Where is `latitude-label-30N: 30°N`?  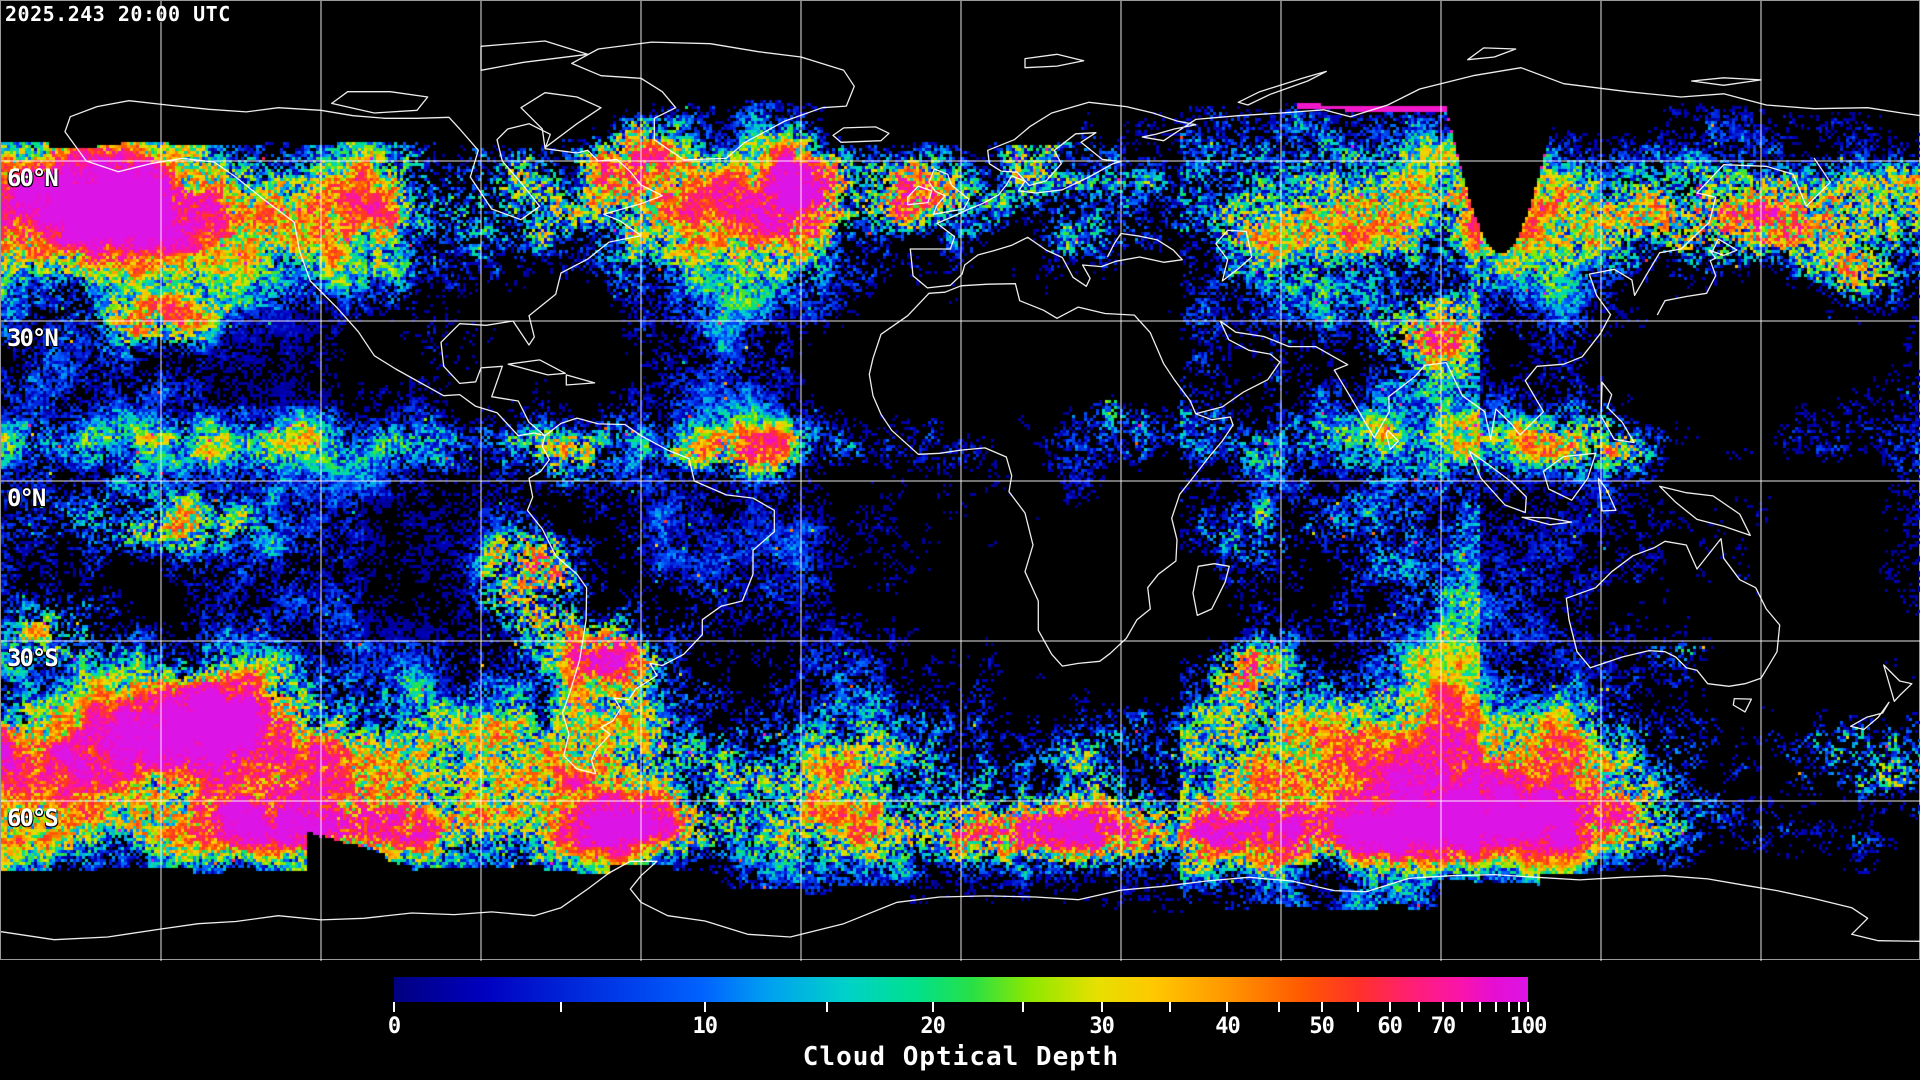 latitude-label-30N: 30°N is located at coordinates (33, 338).